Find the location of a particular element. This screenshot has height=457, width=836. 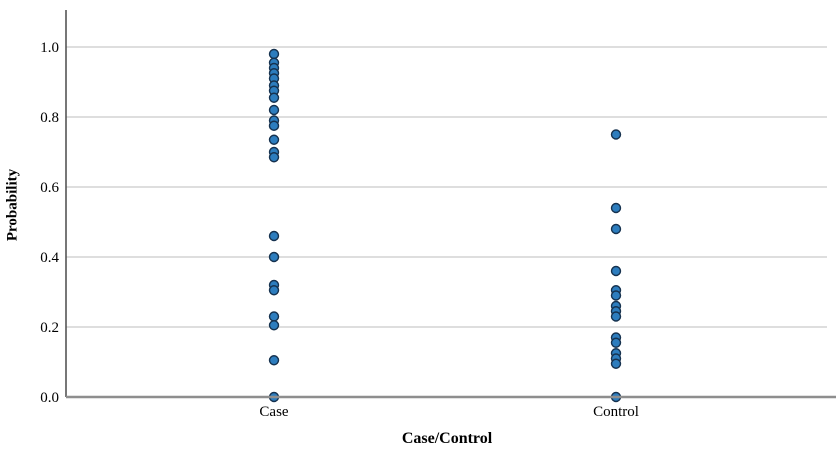

y-axis-title-text: Probability is located at coordinates (12, 205).